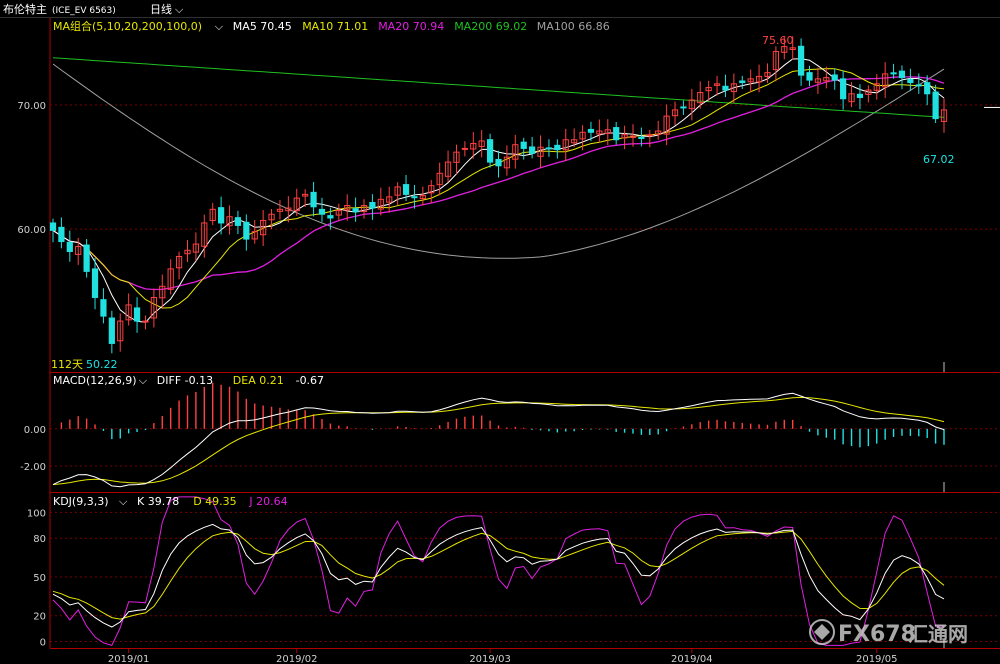 This screenshot has width=1000, height=664. I want to click on price-legend-item: MA200 69.02, so click(490, 26).